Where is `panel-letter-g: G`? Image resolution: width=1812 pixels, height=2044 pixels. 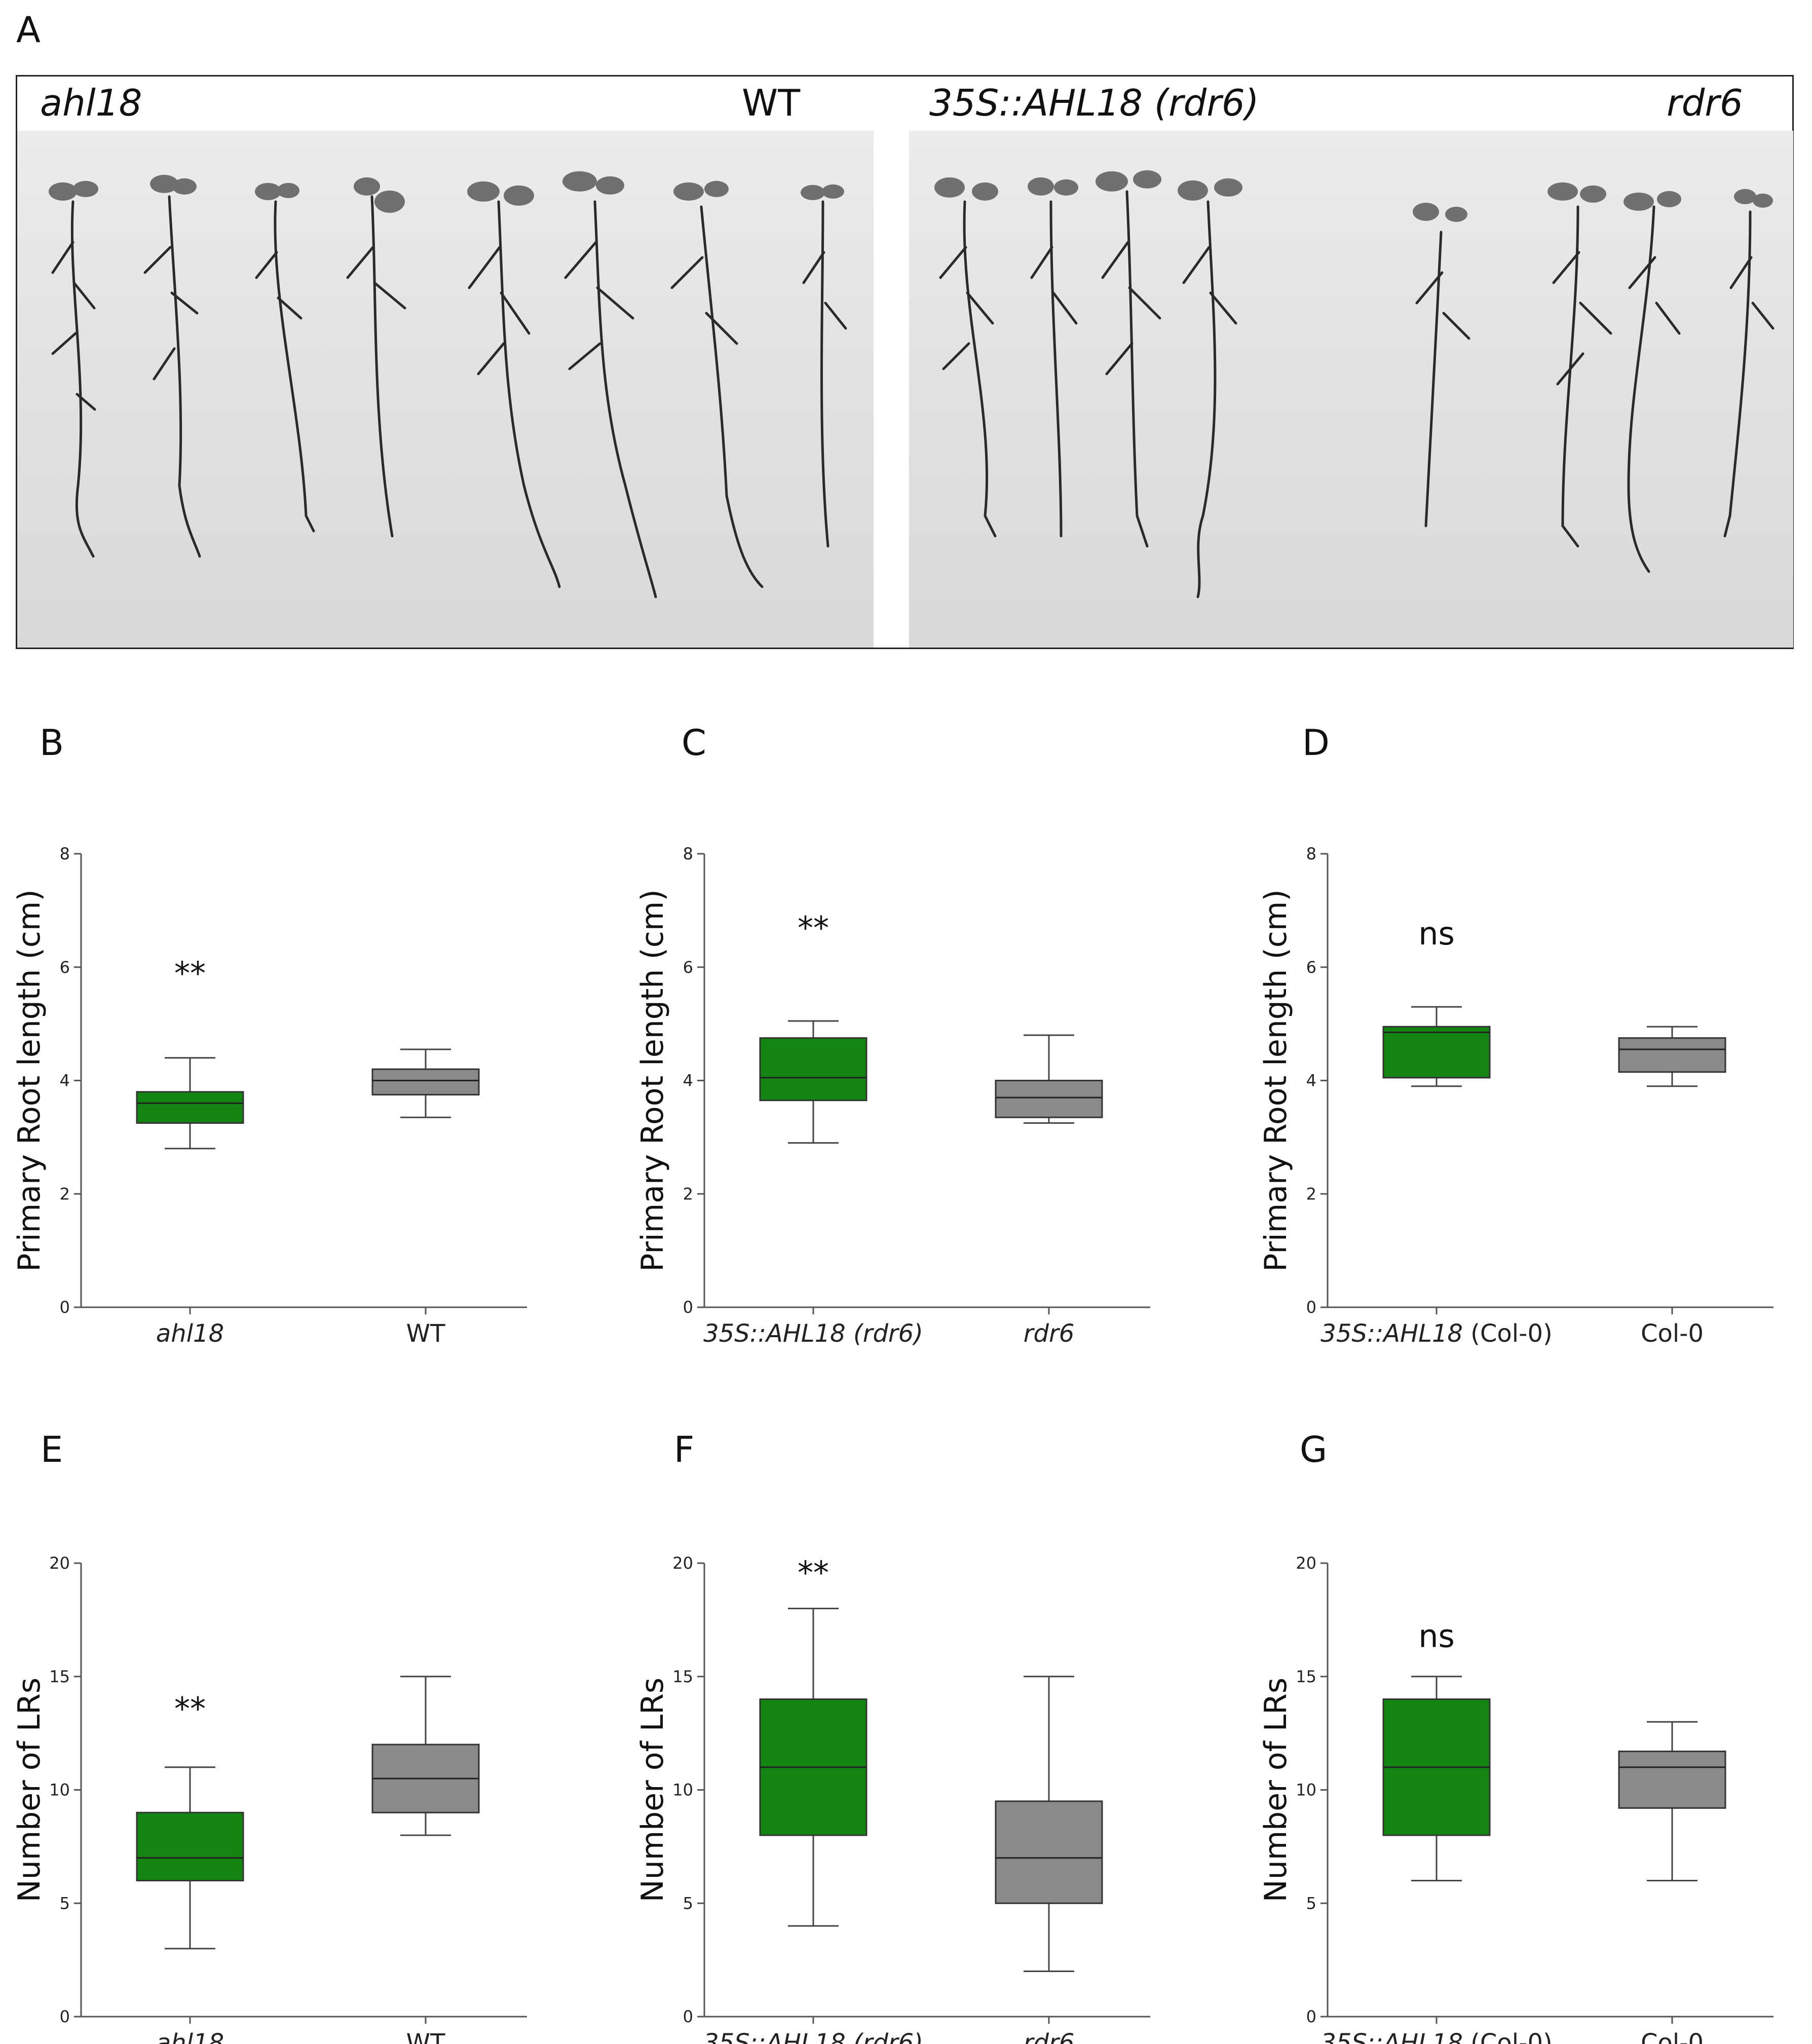 panel-letter-g: G is located at coordinates (1314, 1450).